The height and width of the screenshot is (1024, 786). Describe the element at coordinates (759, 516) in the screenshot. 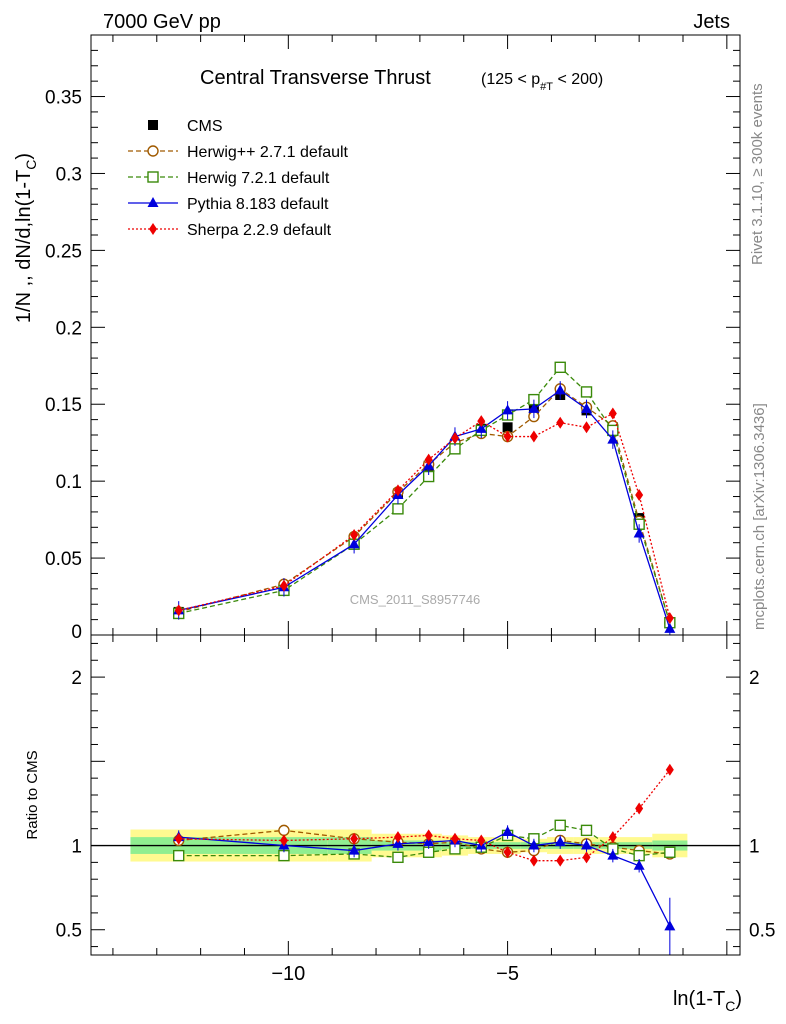

I see `mcplots-label: mcplots.cern.ch [arXiv:1306.3436]` at that location.